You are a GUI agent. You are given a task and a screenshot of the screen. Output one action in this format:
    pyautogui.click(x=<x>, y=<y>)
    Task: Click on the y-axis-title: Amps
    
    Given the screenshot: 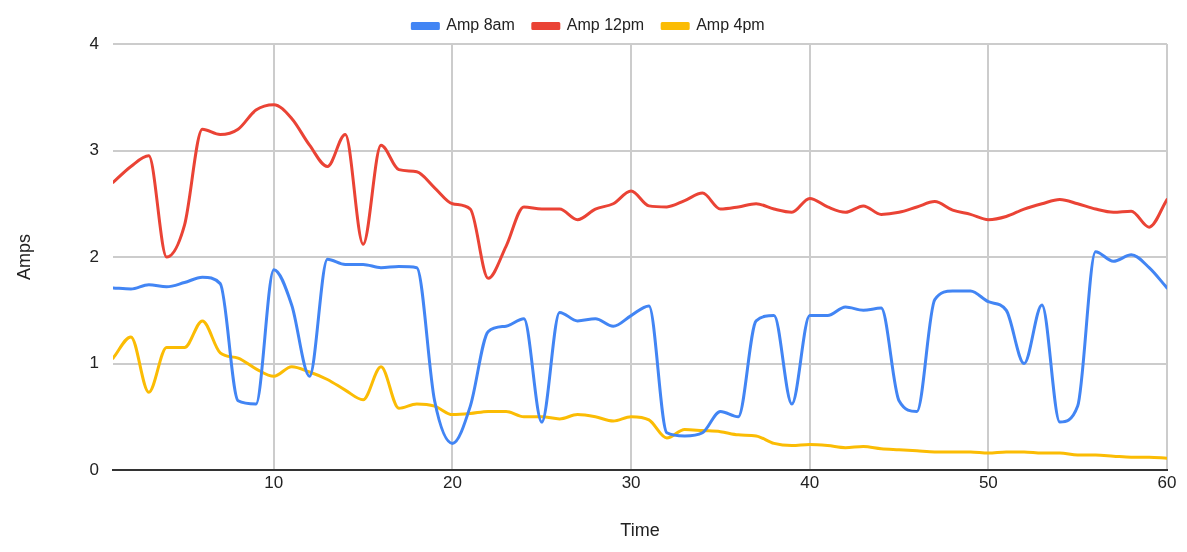 What is the action you would take?
    pyautogui.click(x=23, y=257)
    